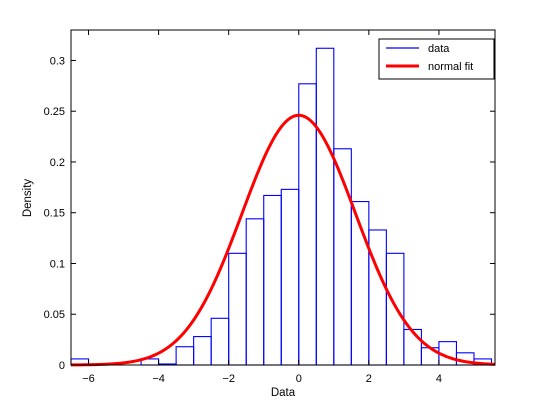 The width and height of the screenshot is (545, 410). I want to click on legend-box, so click(436, 59).